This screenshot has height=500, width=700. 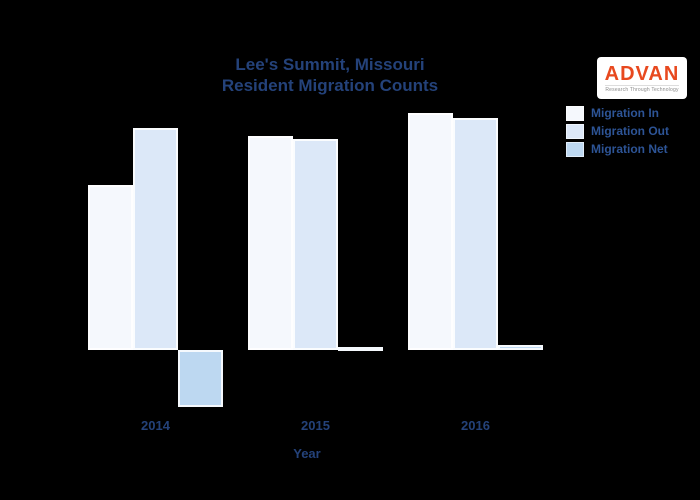 I want to click on legend: Migration In Migration Out Migration Net, so click(x=617, y=131).